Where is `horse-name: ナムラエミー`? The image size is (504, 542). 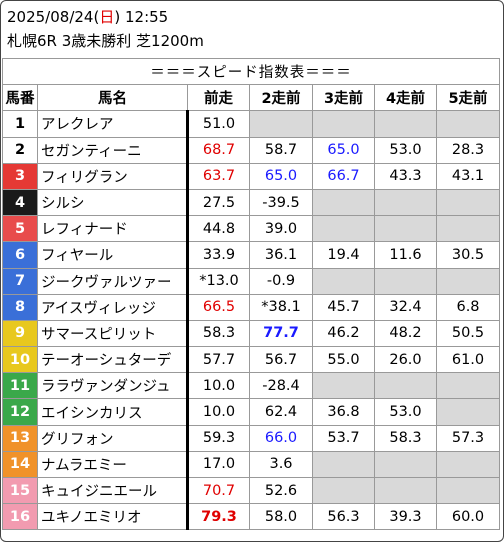
horse-name: ナムラエミー is located at coordinates (113, 464).